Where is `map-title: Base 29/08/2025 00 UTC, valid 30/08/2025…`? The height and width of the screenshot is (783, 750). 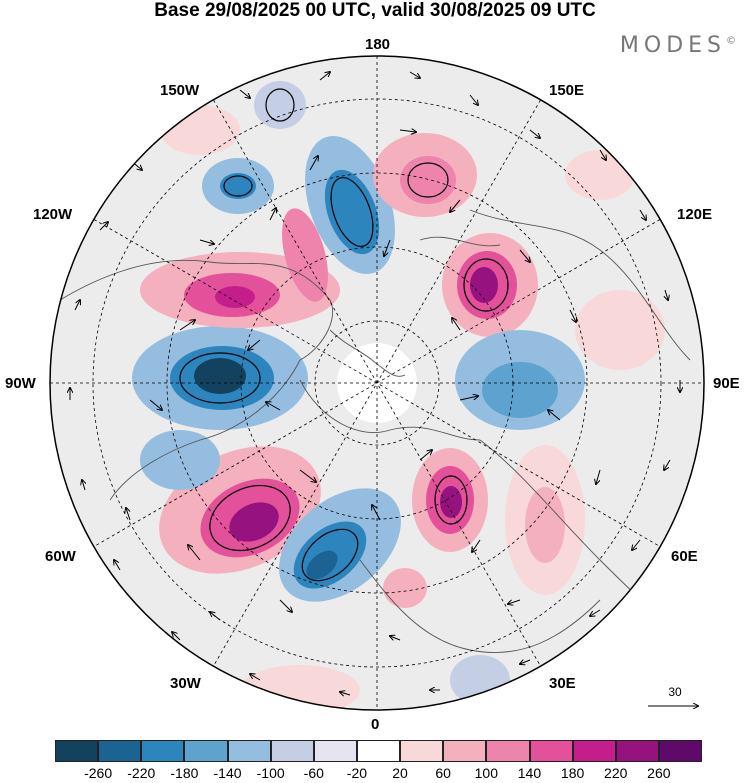 map-title: Base 29/08/2025 00 UTC, valid 30/08/2025… is located at coordinates (375, 10).